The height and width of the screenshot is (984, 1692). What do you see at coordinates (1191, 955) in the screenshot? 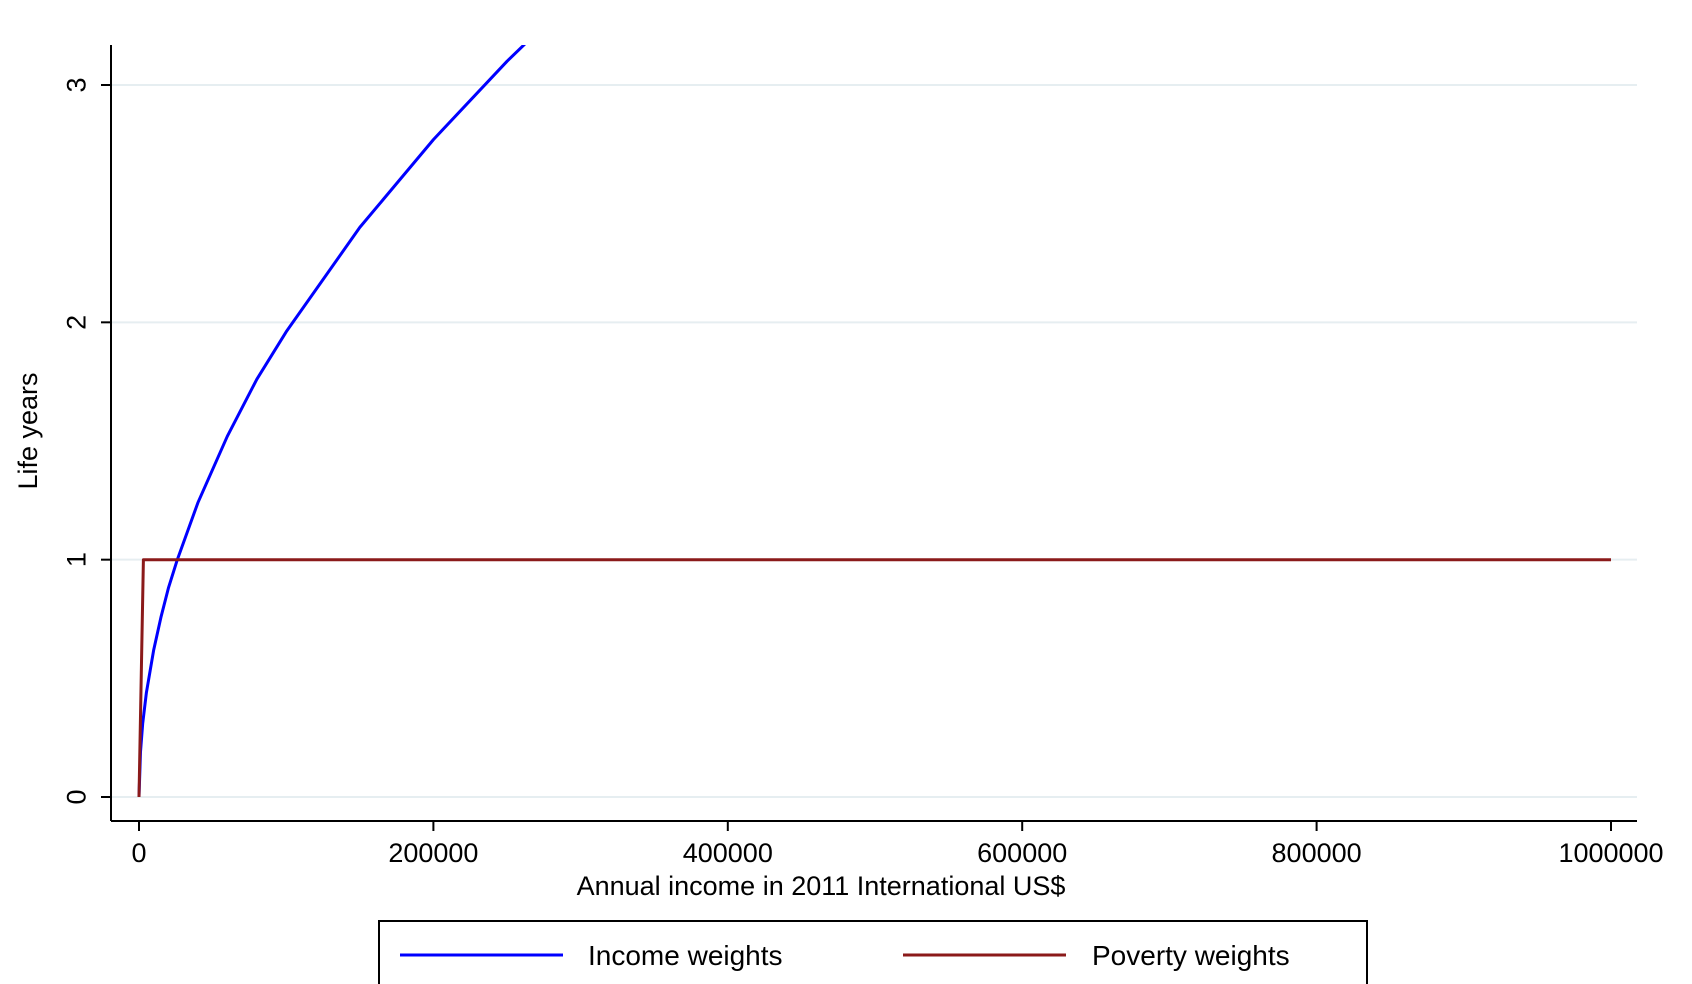
I see `legend-label-2: Poverty weights` at bounding box center [1191, 955].